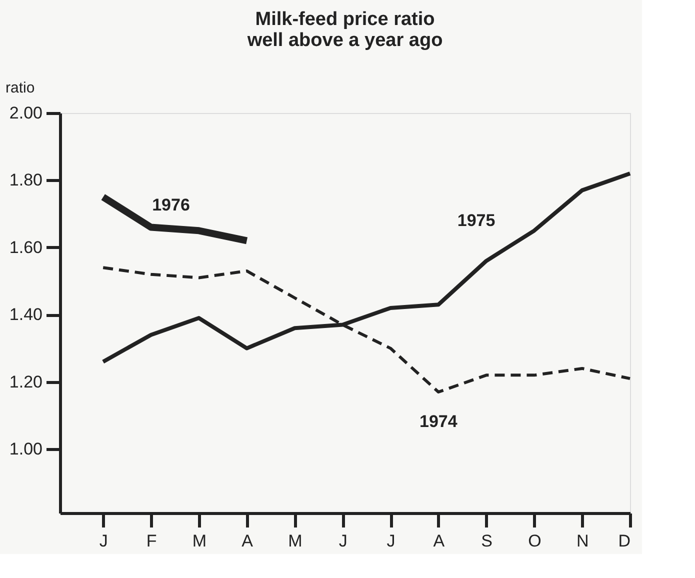 Image resolution: width=695 pixels, height=578 pixels. Describe the element at coordinates (476, 220) in the screenshot. I see `series-label: 1975` at that location.